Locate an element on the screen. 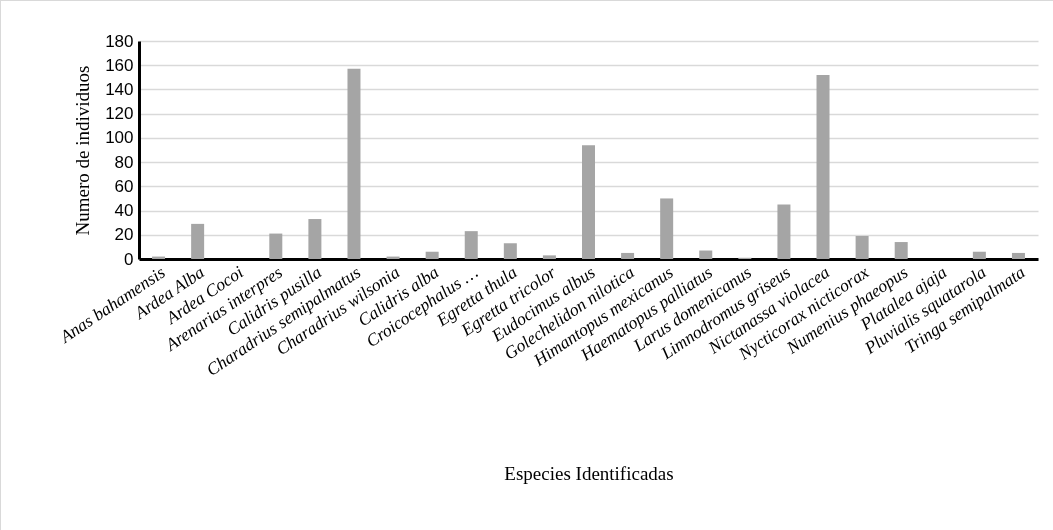 Image resolution: width=1053 pixels, height=530 pixels. y-tick-label: 120 is located at coordinates (119, 114).